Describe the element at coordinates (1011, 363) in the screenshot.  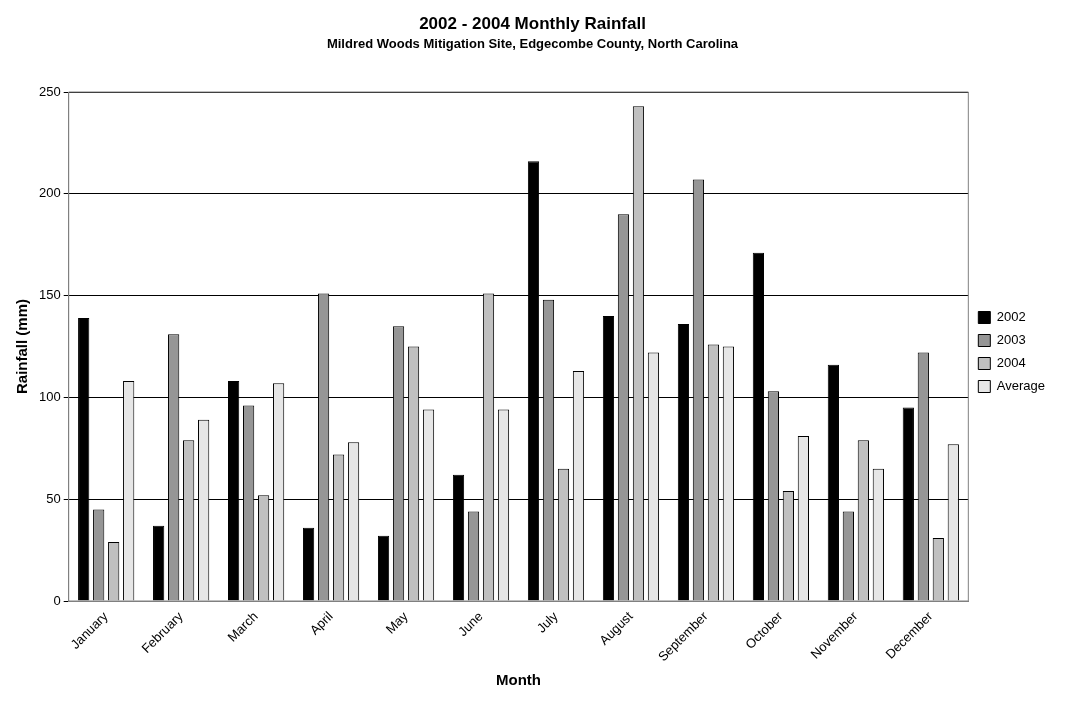
I see `legend-label: 2004` at that location.